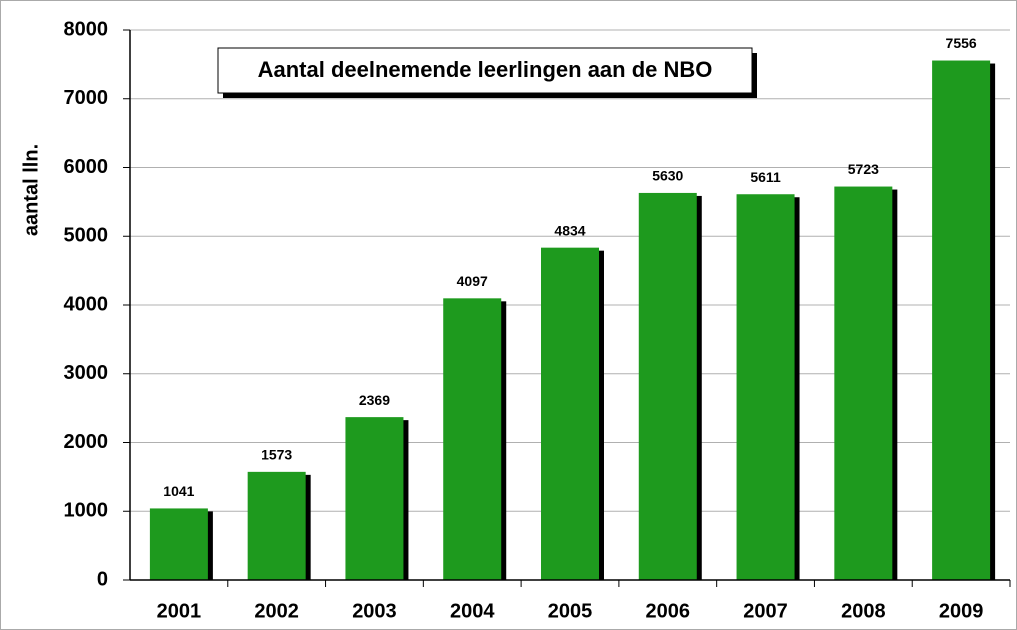  What do you see at coordinates (276, 611) in the screenshot?
I see `x-tick-label: 2002` at bounding box center [276, 611].